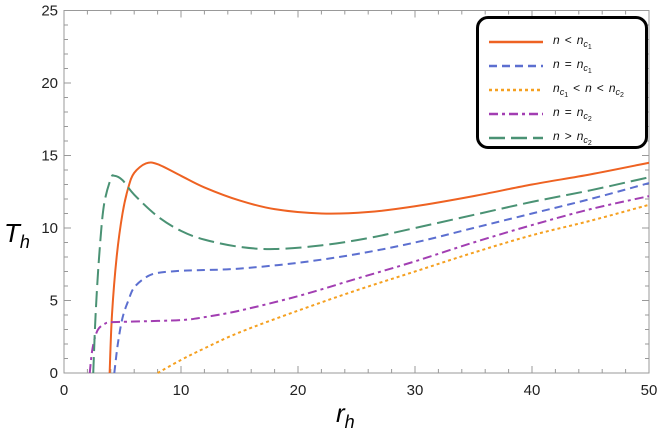  What do you see at coordinates (572, 138) in the screenshot?
I see `legend-label: n > nc2` at bounding box center [572, 138].